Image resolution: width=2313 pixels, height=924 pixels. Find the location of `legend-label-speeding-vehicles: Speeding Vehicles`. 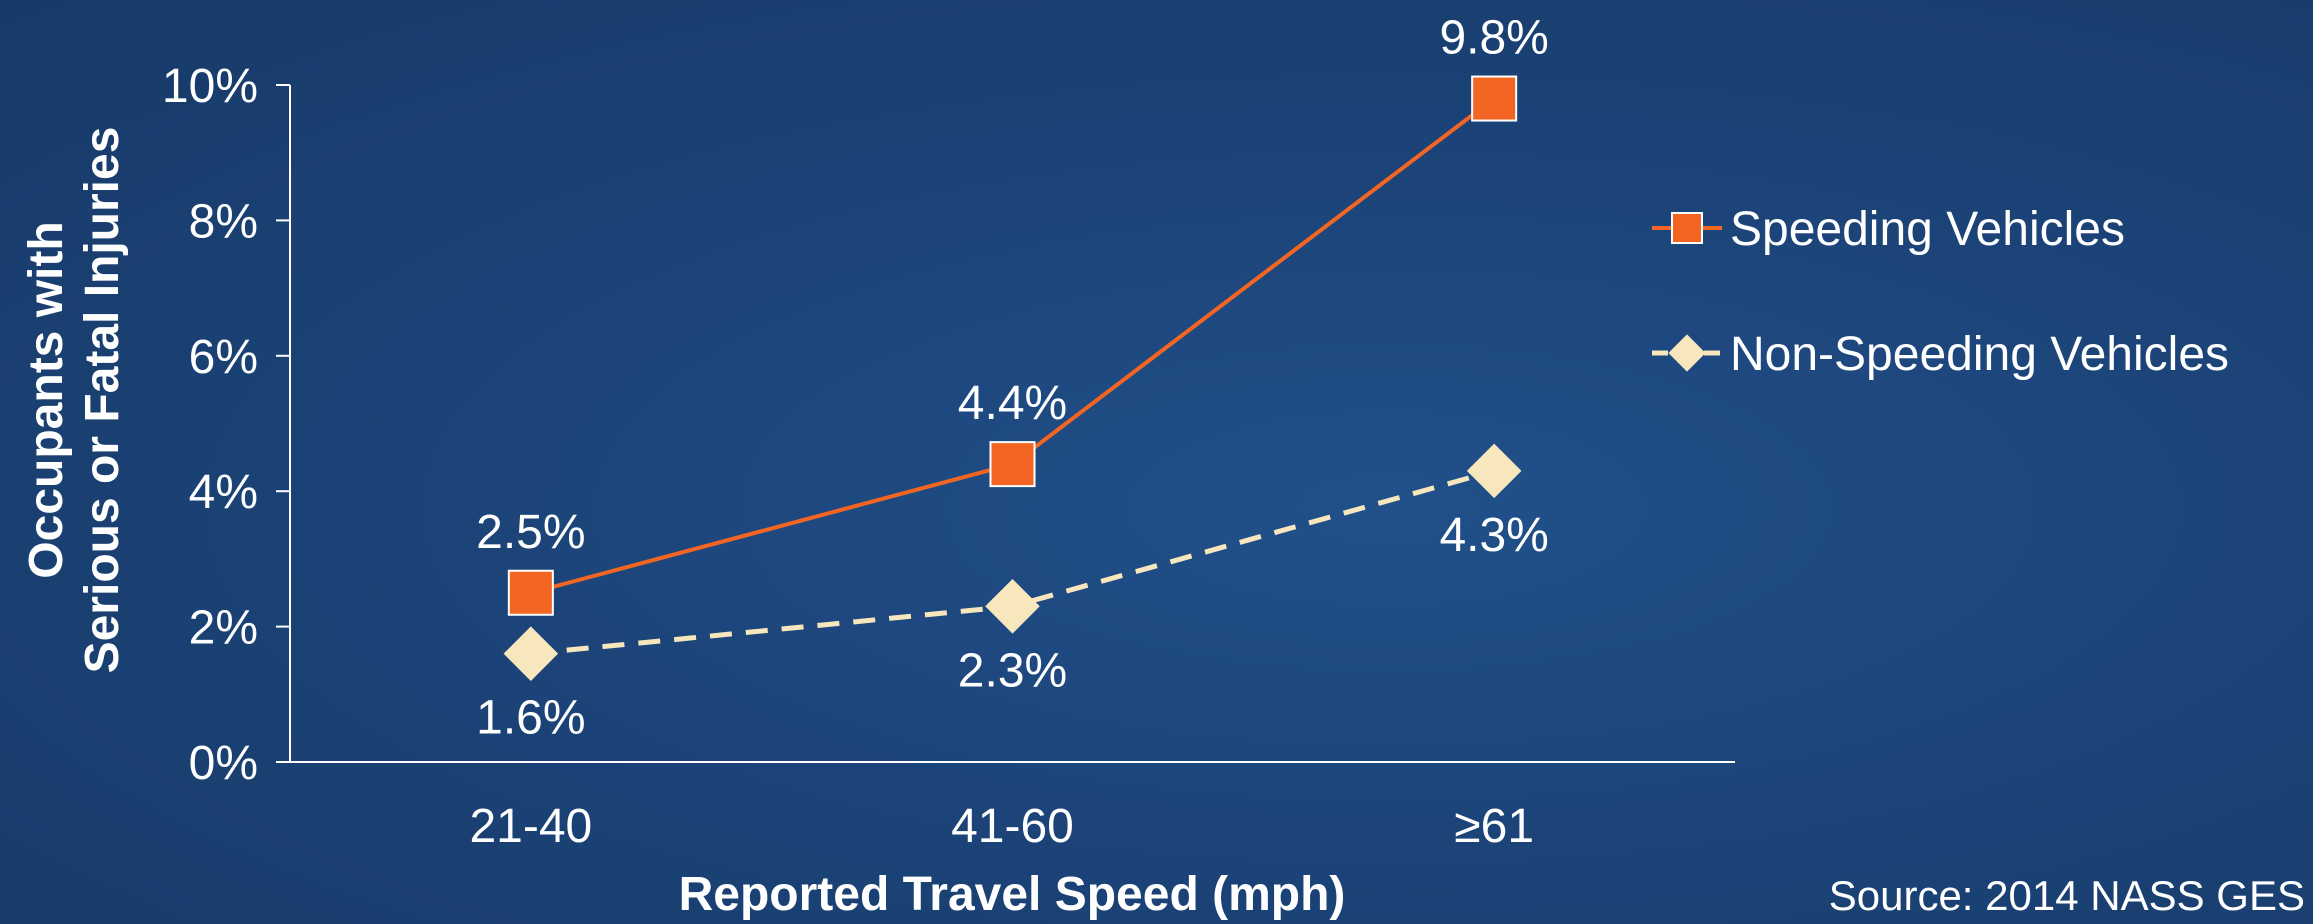

legend-label-speeding-vehicles: Speeding Vehicles is located at coordinates (1927, 229).